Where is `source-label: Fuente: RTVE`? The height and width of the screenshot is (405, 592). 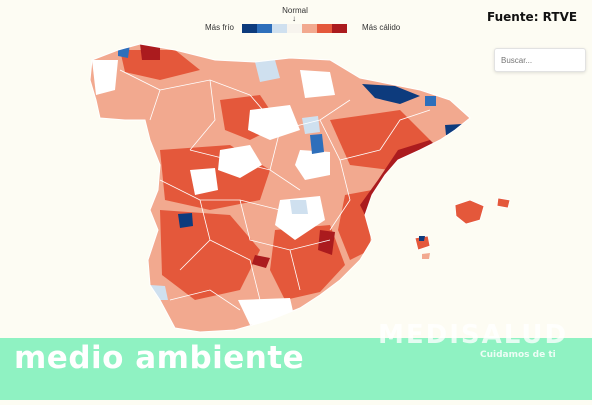 source-label: Fuente: RTVE is located at coordinates (532, 17).